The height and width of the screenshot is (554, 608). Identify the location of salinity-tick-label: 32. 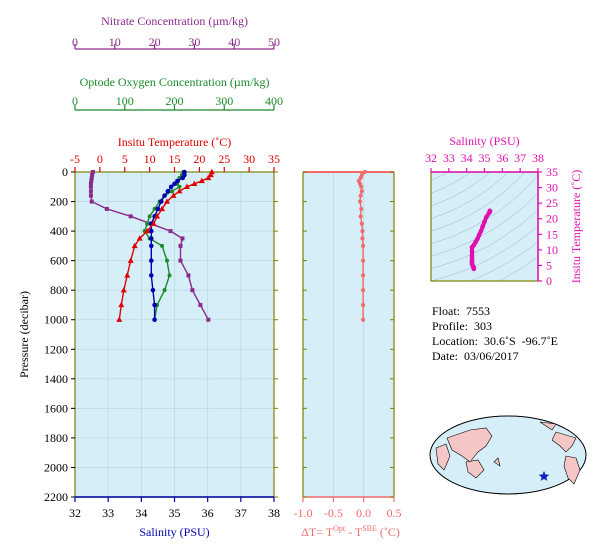
(75, 513).